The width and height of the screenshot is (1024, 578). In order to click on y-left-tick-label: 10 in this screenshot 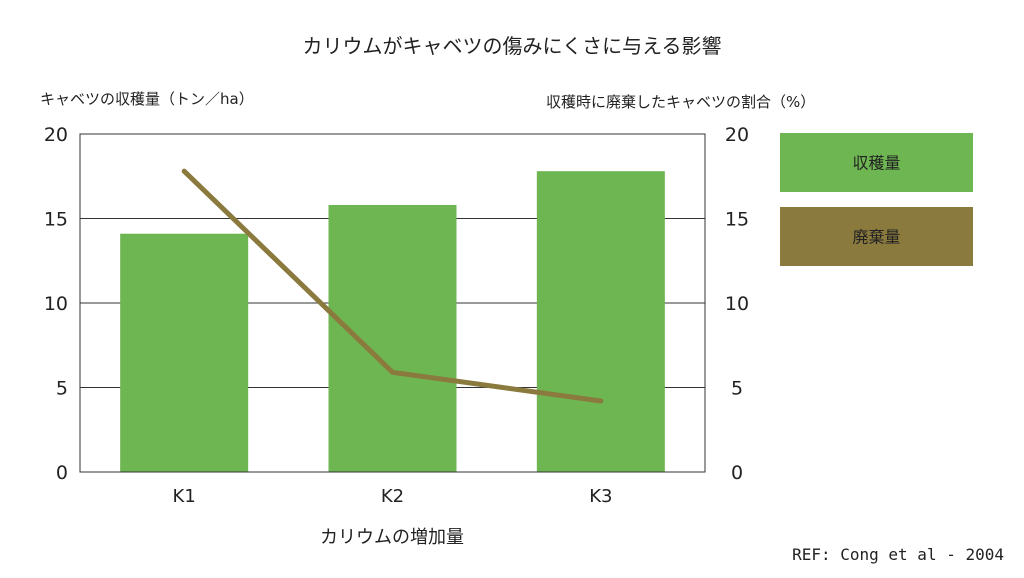, I will do `click(56, 304)`.